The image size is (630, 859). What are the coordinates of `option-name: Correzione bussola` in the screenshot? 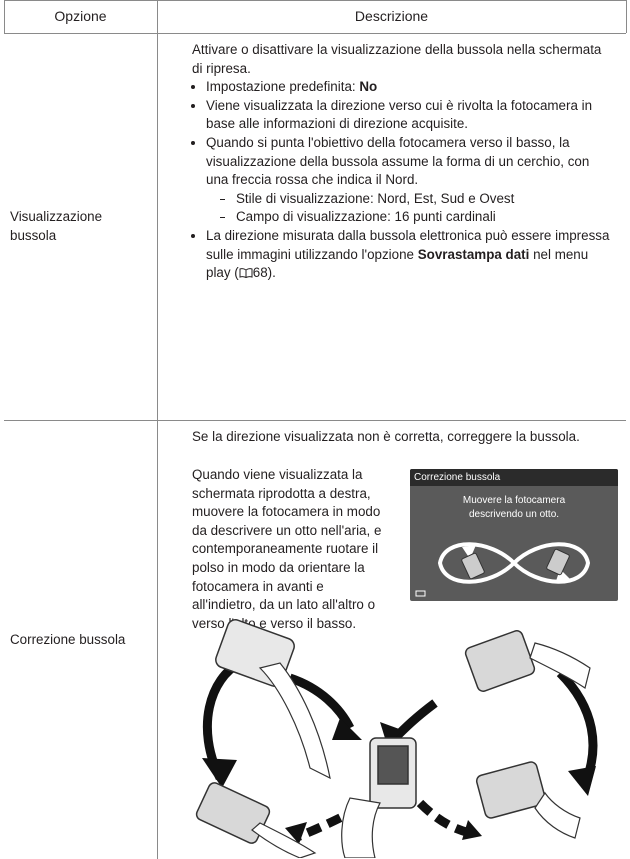 It's located at (68, 639).